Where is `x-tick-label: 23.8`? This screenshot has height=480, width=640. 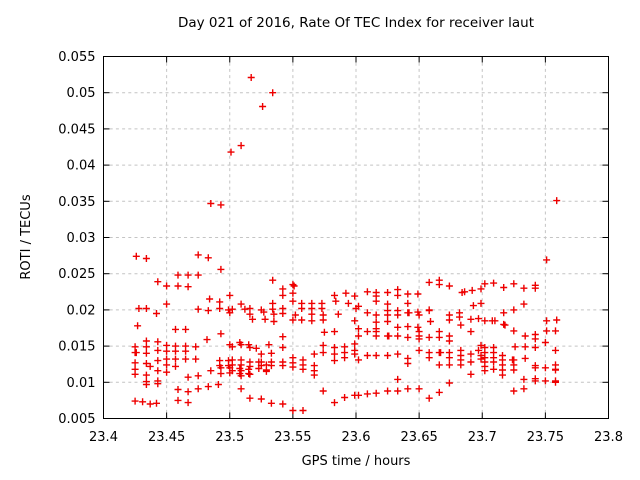 x-tick-label: 23.8 is located at coordinates (608, 437).